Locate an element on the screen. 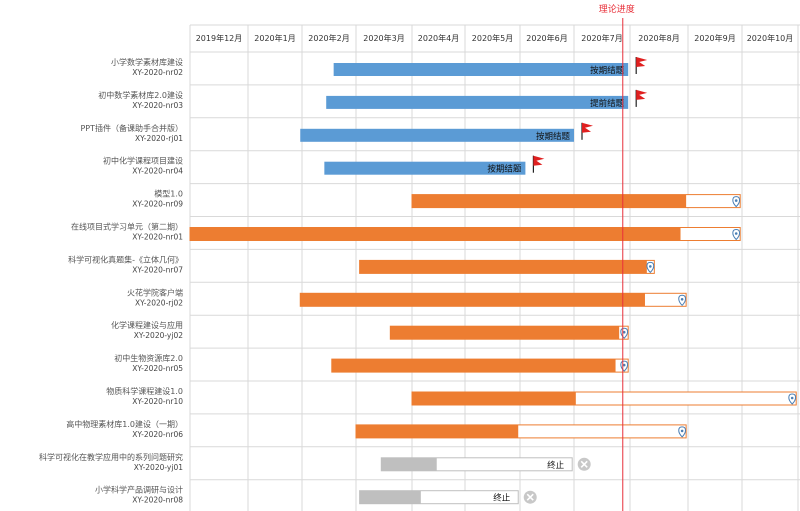  task-code: XY-2020-nr10 is located at coordinates (157, 401).